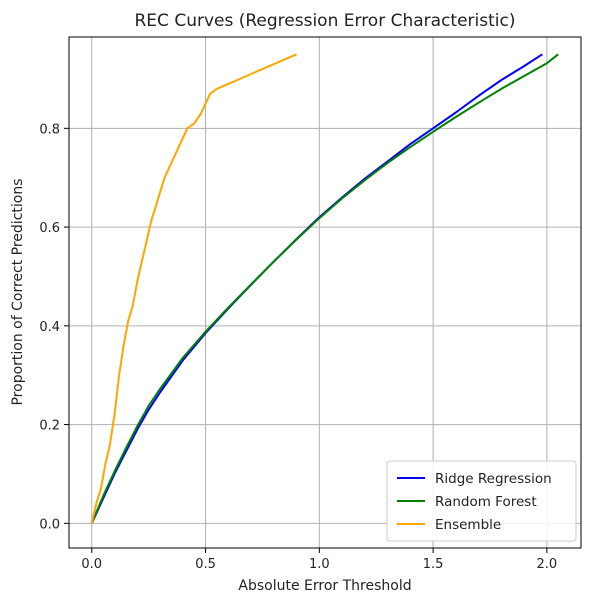 This screenshot has height=604, width=592. I want to click on legend-label: Random Forest, so click(486, 502).